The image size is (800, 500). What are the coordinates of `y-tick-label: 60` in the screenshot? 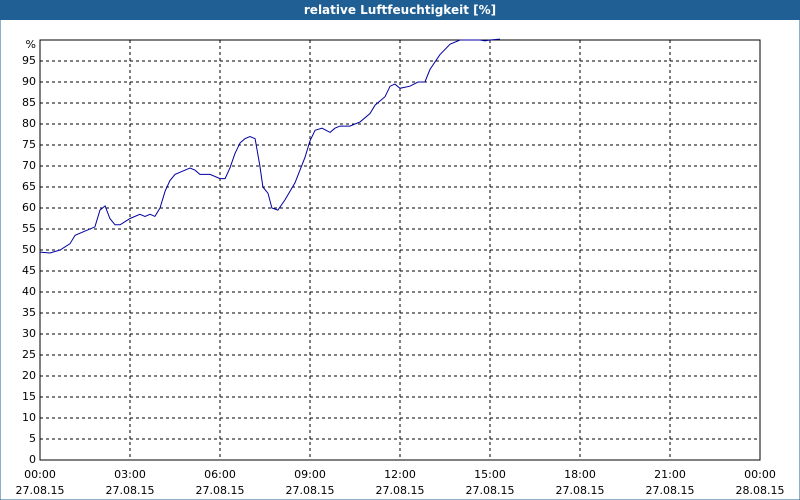 It's located at (29, 207).